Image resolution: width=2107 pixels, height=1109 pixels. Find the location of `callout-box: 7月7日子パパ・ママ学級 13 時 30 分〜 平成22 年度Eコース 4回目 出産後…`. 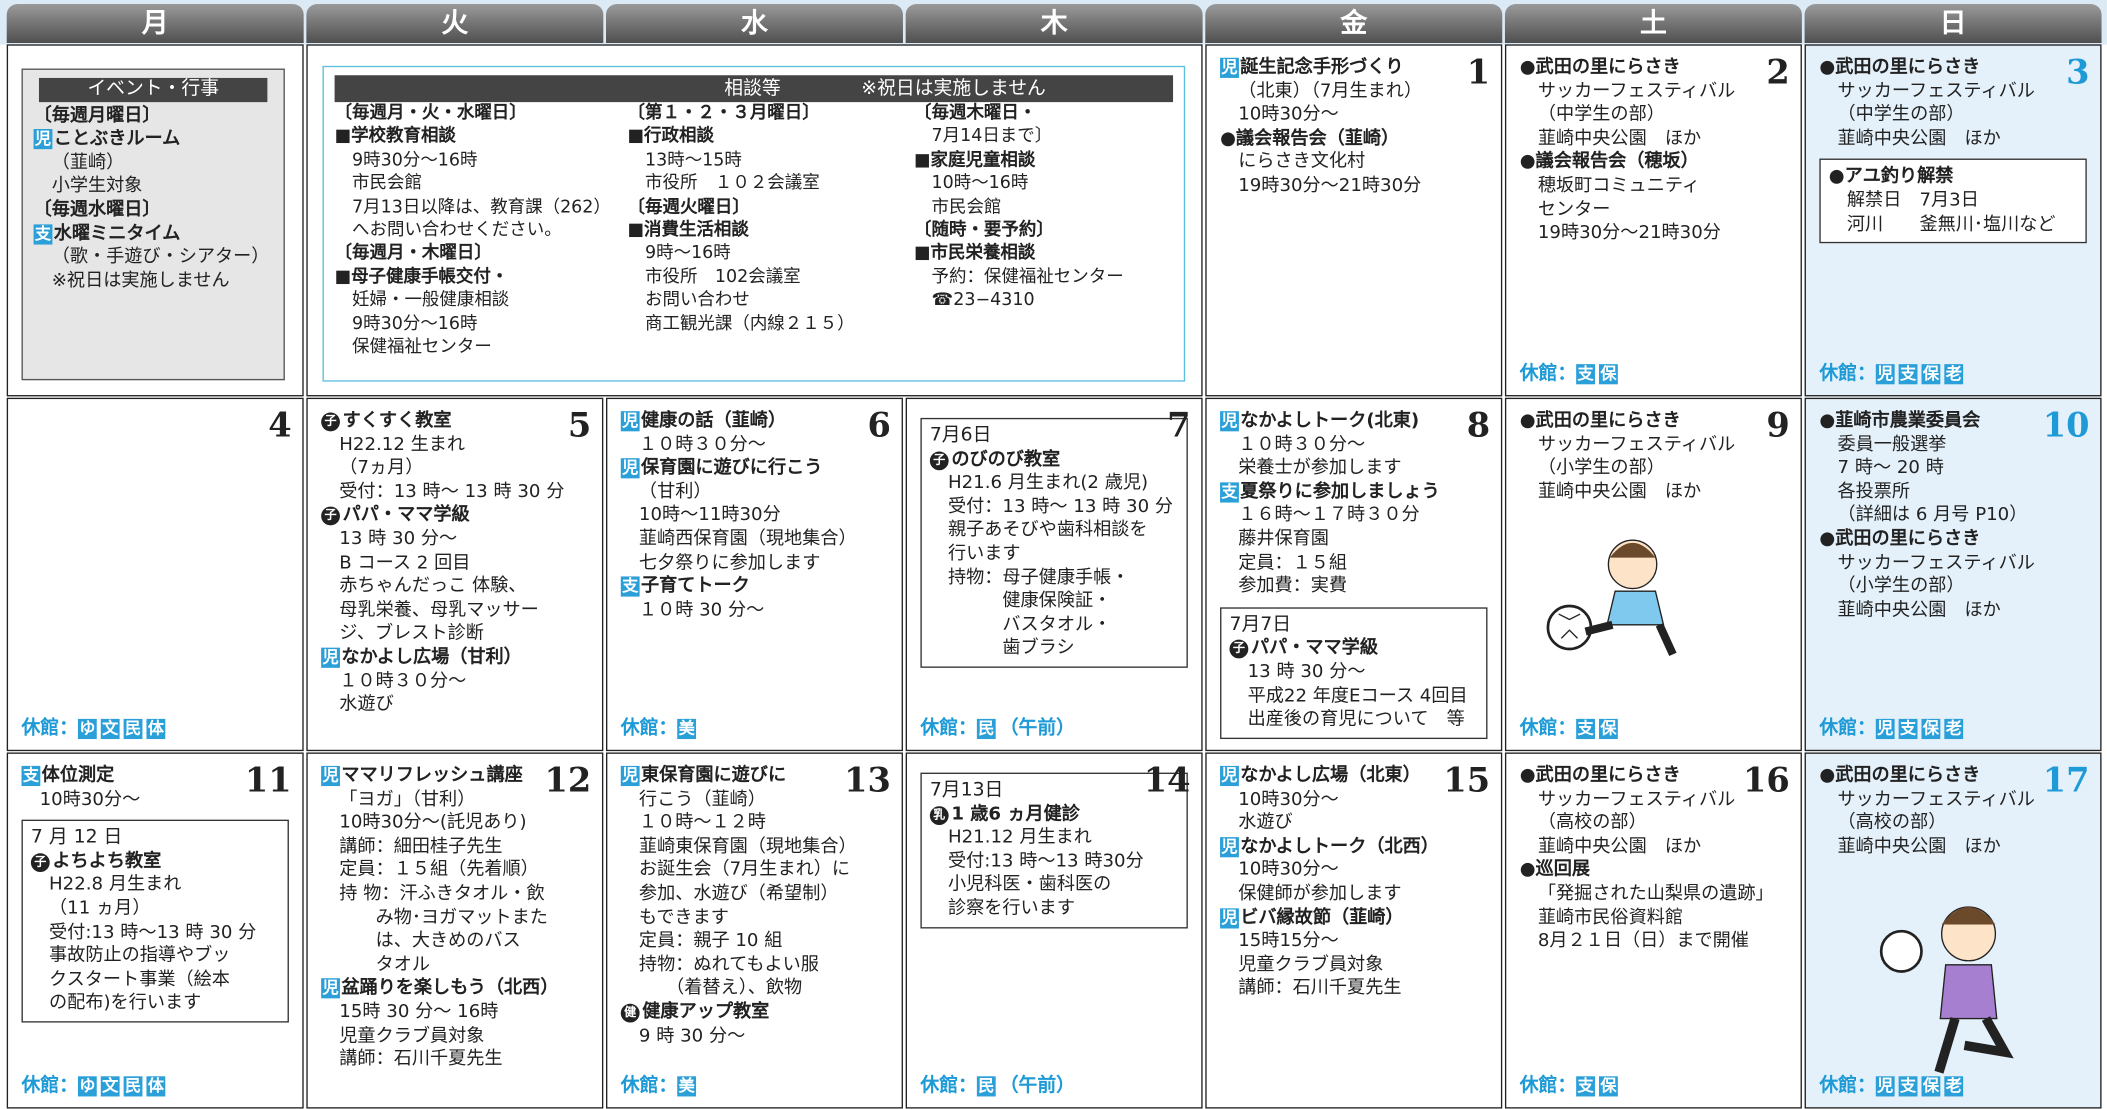

callout-box: 7月7日子パパ・ママ学級 13 時 30 分〜 平成22 年度Eコース 4回目 出産後… is located at coordinates (1354, 673).